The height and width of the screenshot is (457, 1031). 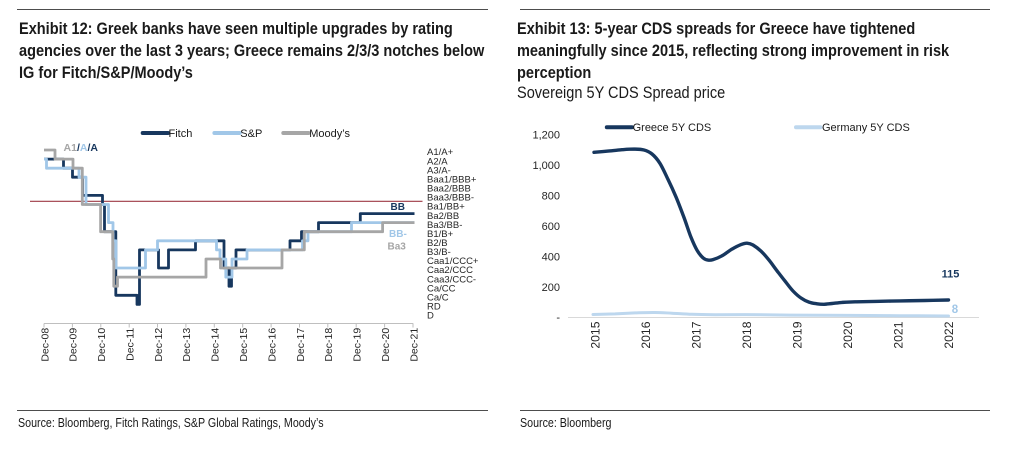 I want to click on svg-text: 800, so click(x=551, y=196).